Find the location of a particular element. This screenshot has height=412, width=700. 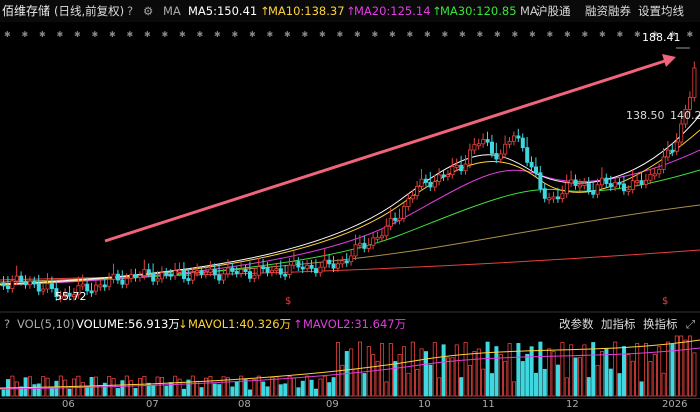

settings-gear-icon: ⚙ is located at coordinates (148, 11).